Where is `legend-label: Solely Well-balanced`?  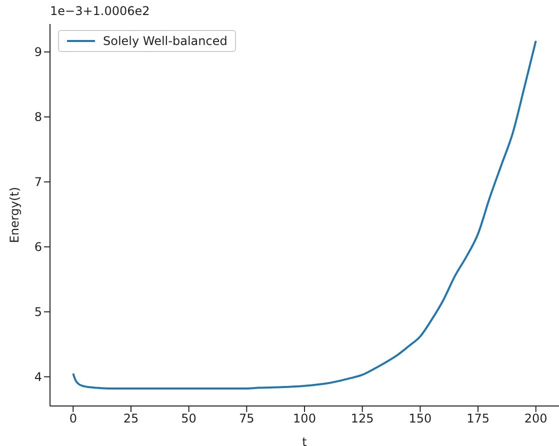
legend-label: Solely Well-balanced is located at coordinates (165, 41).